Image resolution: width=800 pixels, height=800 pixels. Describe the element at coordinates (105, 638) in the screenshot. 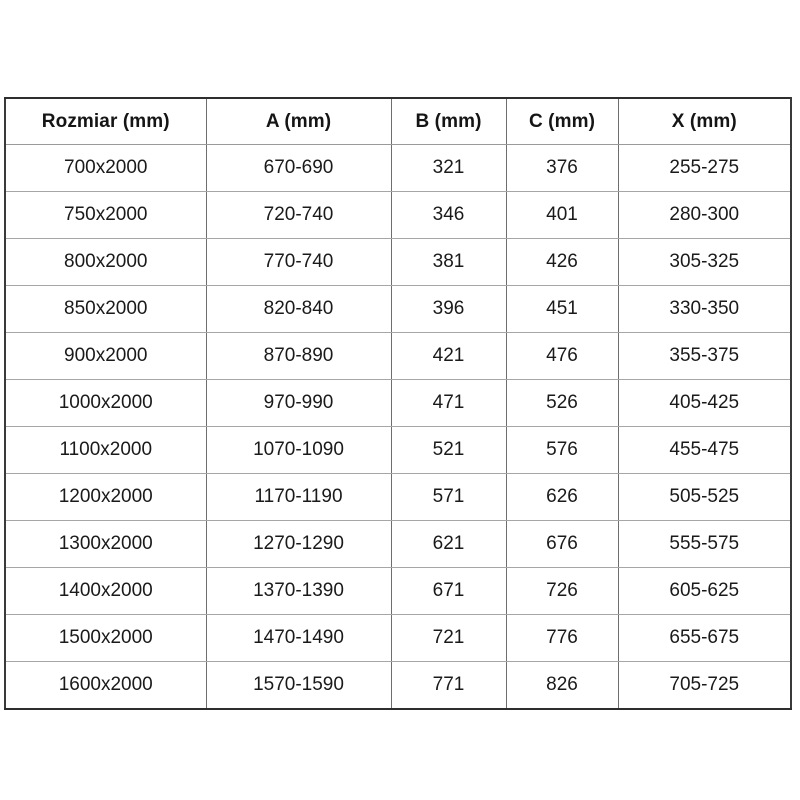

I see `cell-size: 1500x2000` at that location.